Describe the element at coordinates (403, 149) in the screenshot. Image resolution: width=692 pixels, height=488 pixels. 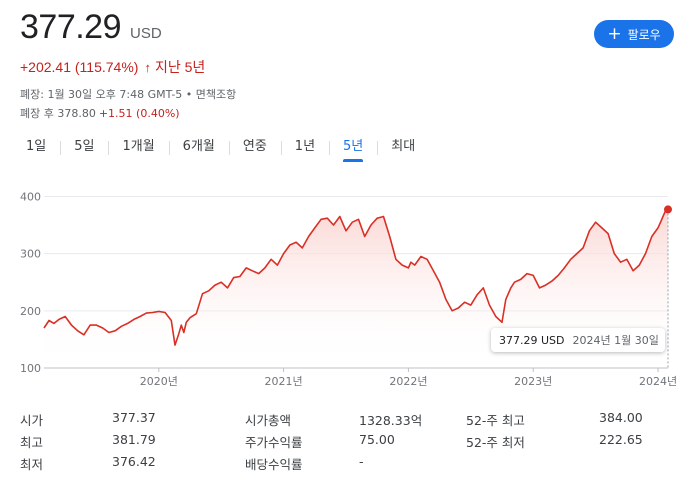
I see `tab-max: 최대` at that location.